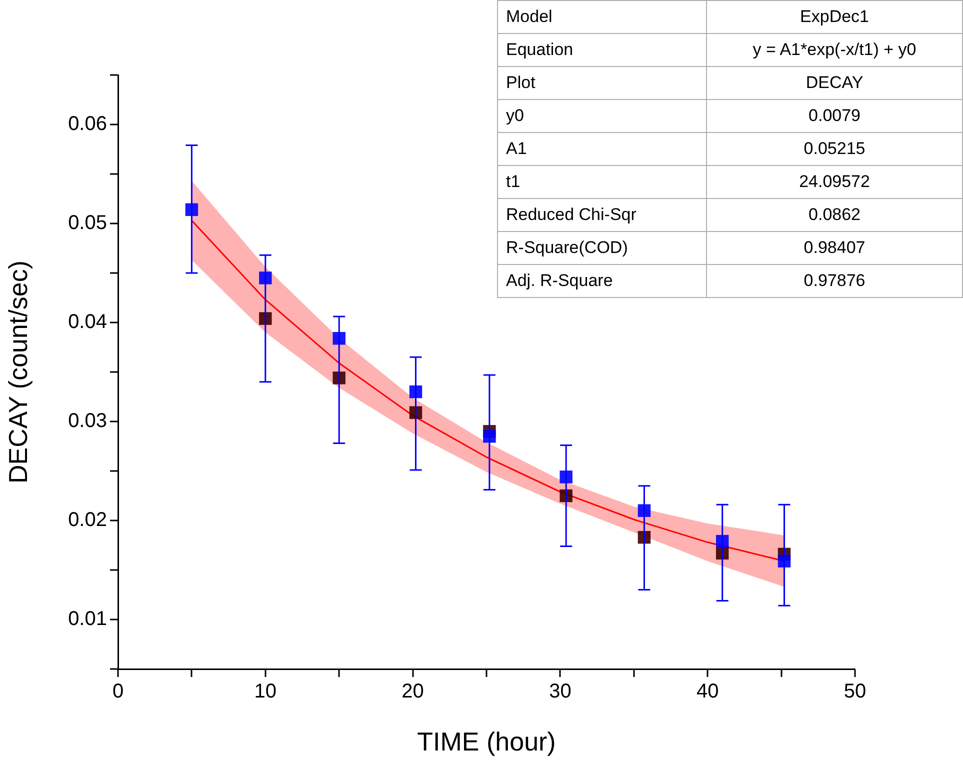 This screenshot has width=963, height=763. I want to click on y-tick-label: 0.06, so click(87, 124).